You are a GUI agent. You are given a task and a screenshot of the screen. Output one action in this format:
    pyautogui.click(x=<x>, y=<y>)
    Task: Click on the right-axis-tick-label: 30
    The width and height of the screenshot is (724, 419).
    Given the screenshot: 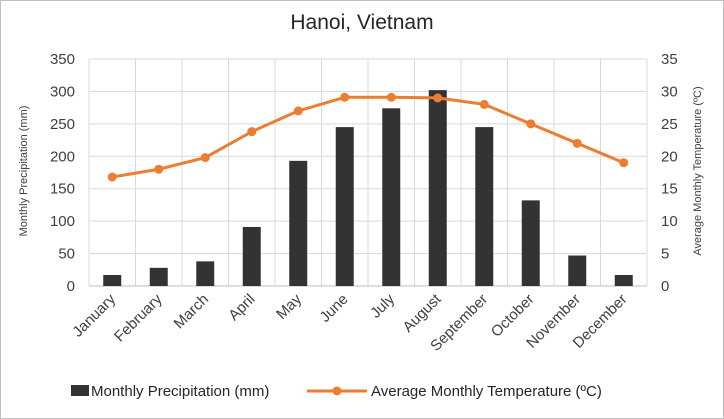 What is the action you would take?
    pyautogui.click(x=669, y=91)
    